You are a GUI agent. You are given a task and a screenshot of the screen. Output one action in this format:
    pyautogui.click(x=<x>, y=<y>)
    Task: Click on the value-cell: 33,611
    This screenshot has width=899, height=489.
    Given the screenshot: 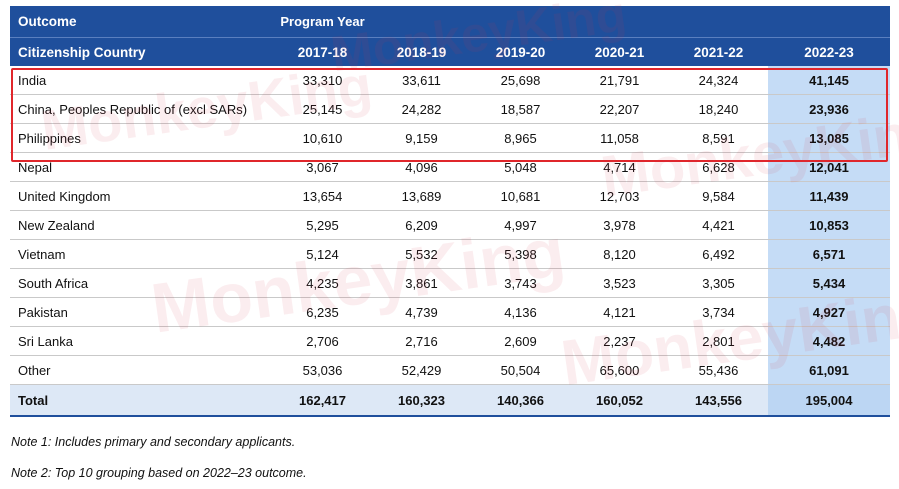 What is the action you would take?
    pyautogui.click(x=421, y=80)
    